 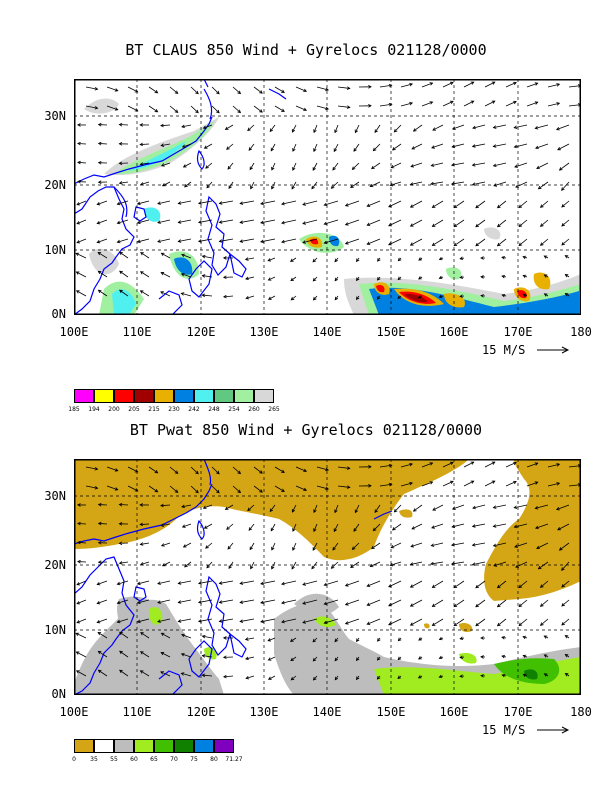 What do you see at coordinates (134, 409) in the screenshot?
I see `colorbar-tick-label: 205` at bounding box center [134, 409].